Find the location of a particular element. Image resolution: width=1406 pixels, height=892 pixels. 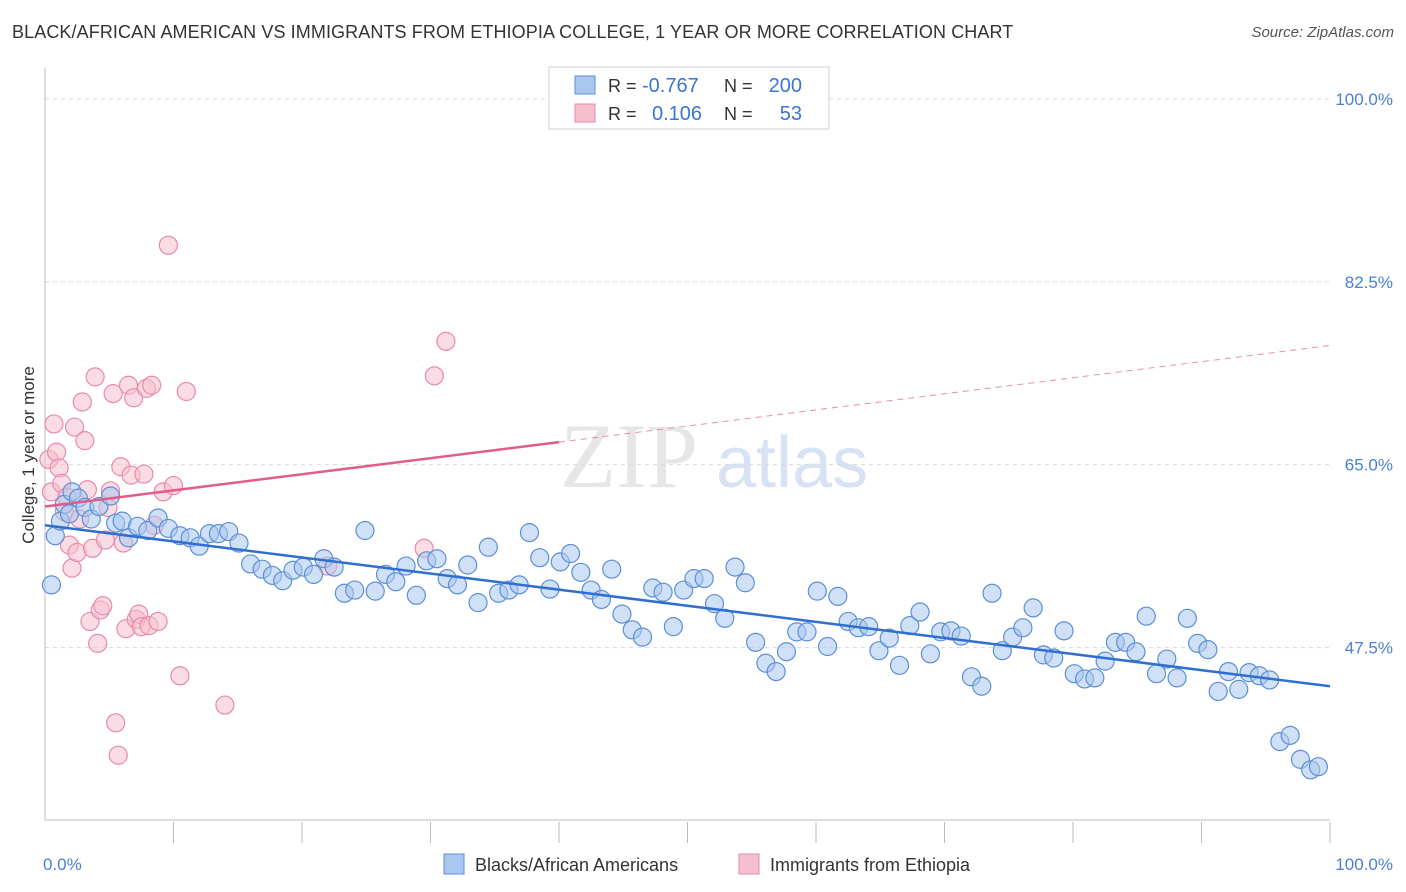

legend-r-label-2: R = is located at coordinates (622, 114).